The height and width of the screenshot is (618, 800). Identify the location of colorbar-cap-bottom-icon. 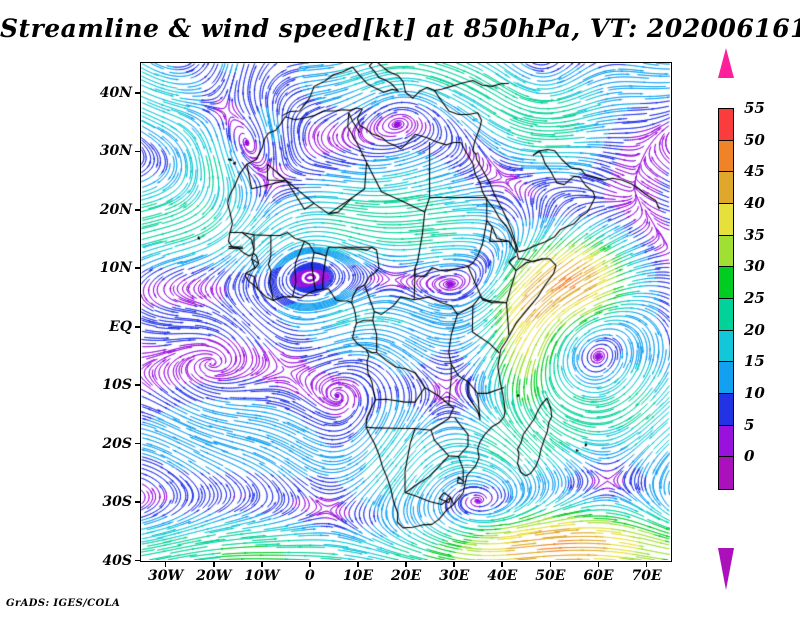
(726, 569).